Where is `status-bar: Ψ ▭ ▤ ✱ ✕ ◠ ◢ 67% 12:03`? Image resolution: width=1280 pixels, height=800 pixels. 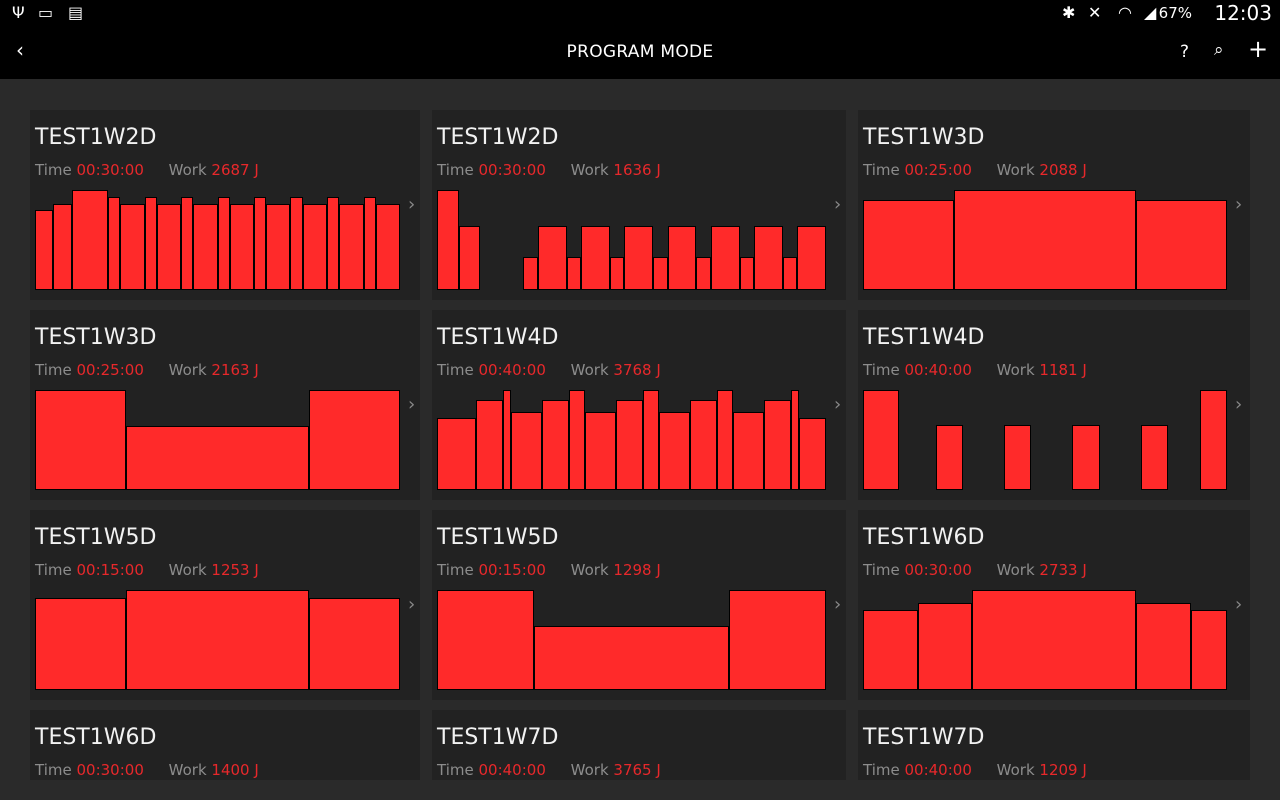
status-bar: Ψ ▭ ▤ ✱ ✕ ◠ ◢ 67% 12:03 is located at coordinates (640, 13).